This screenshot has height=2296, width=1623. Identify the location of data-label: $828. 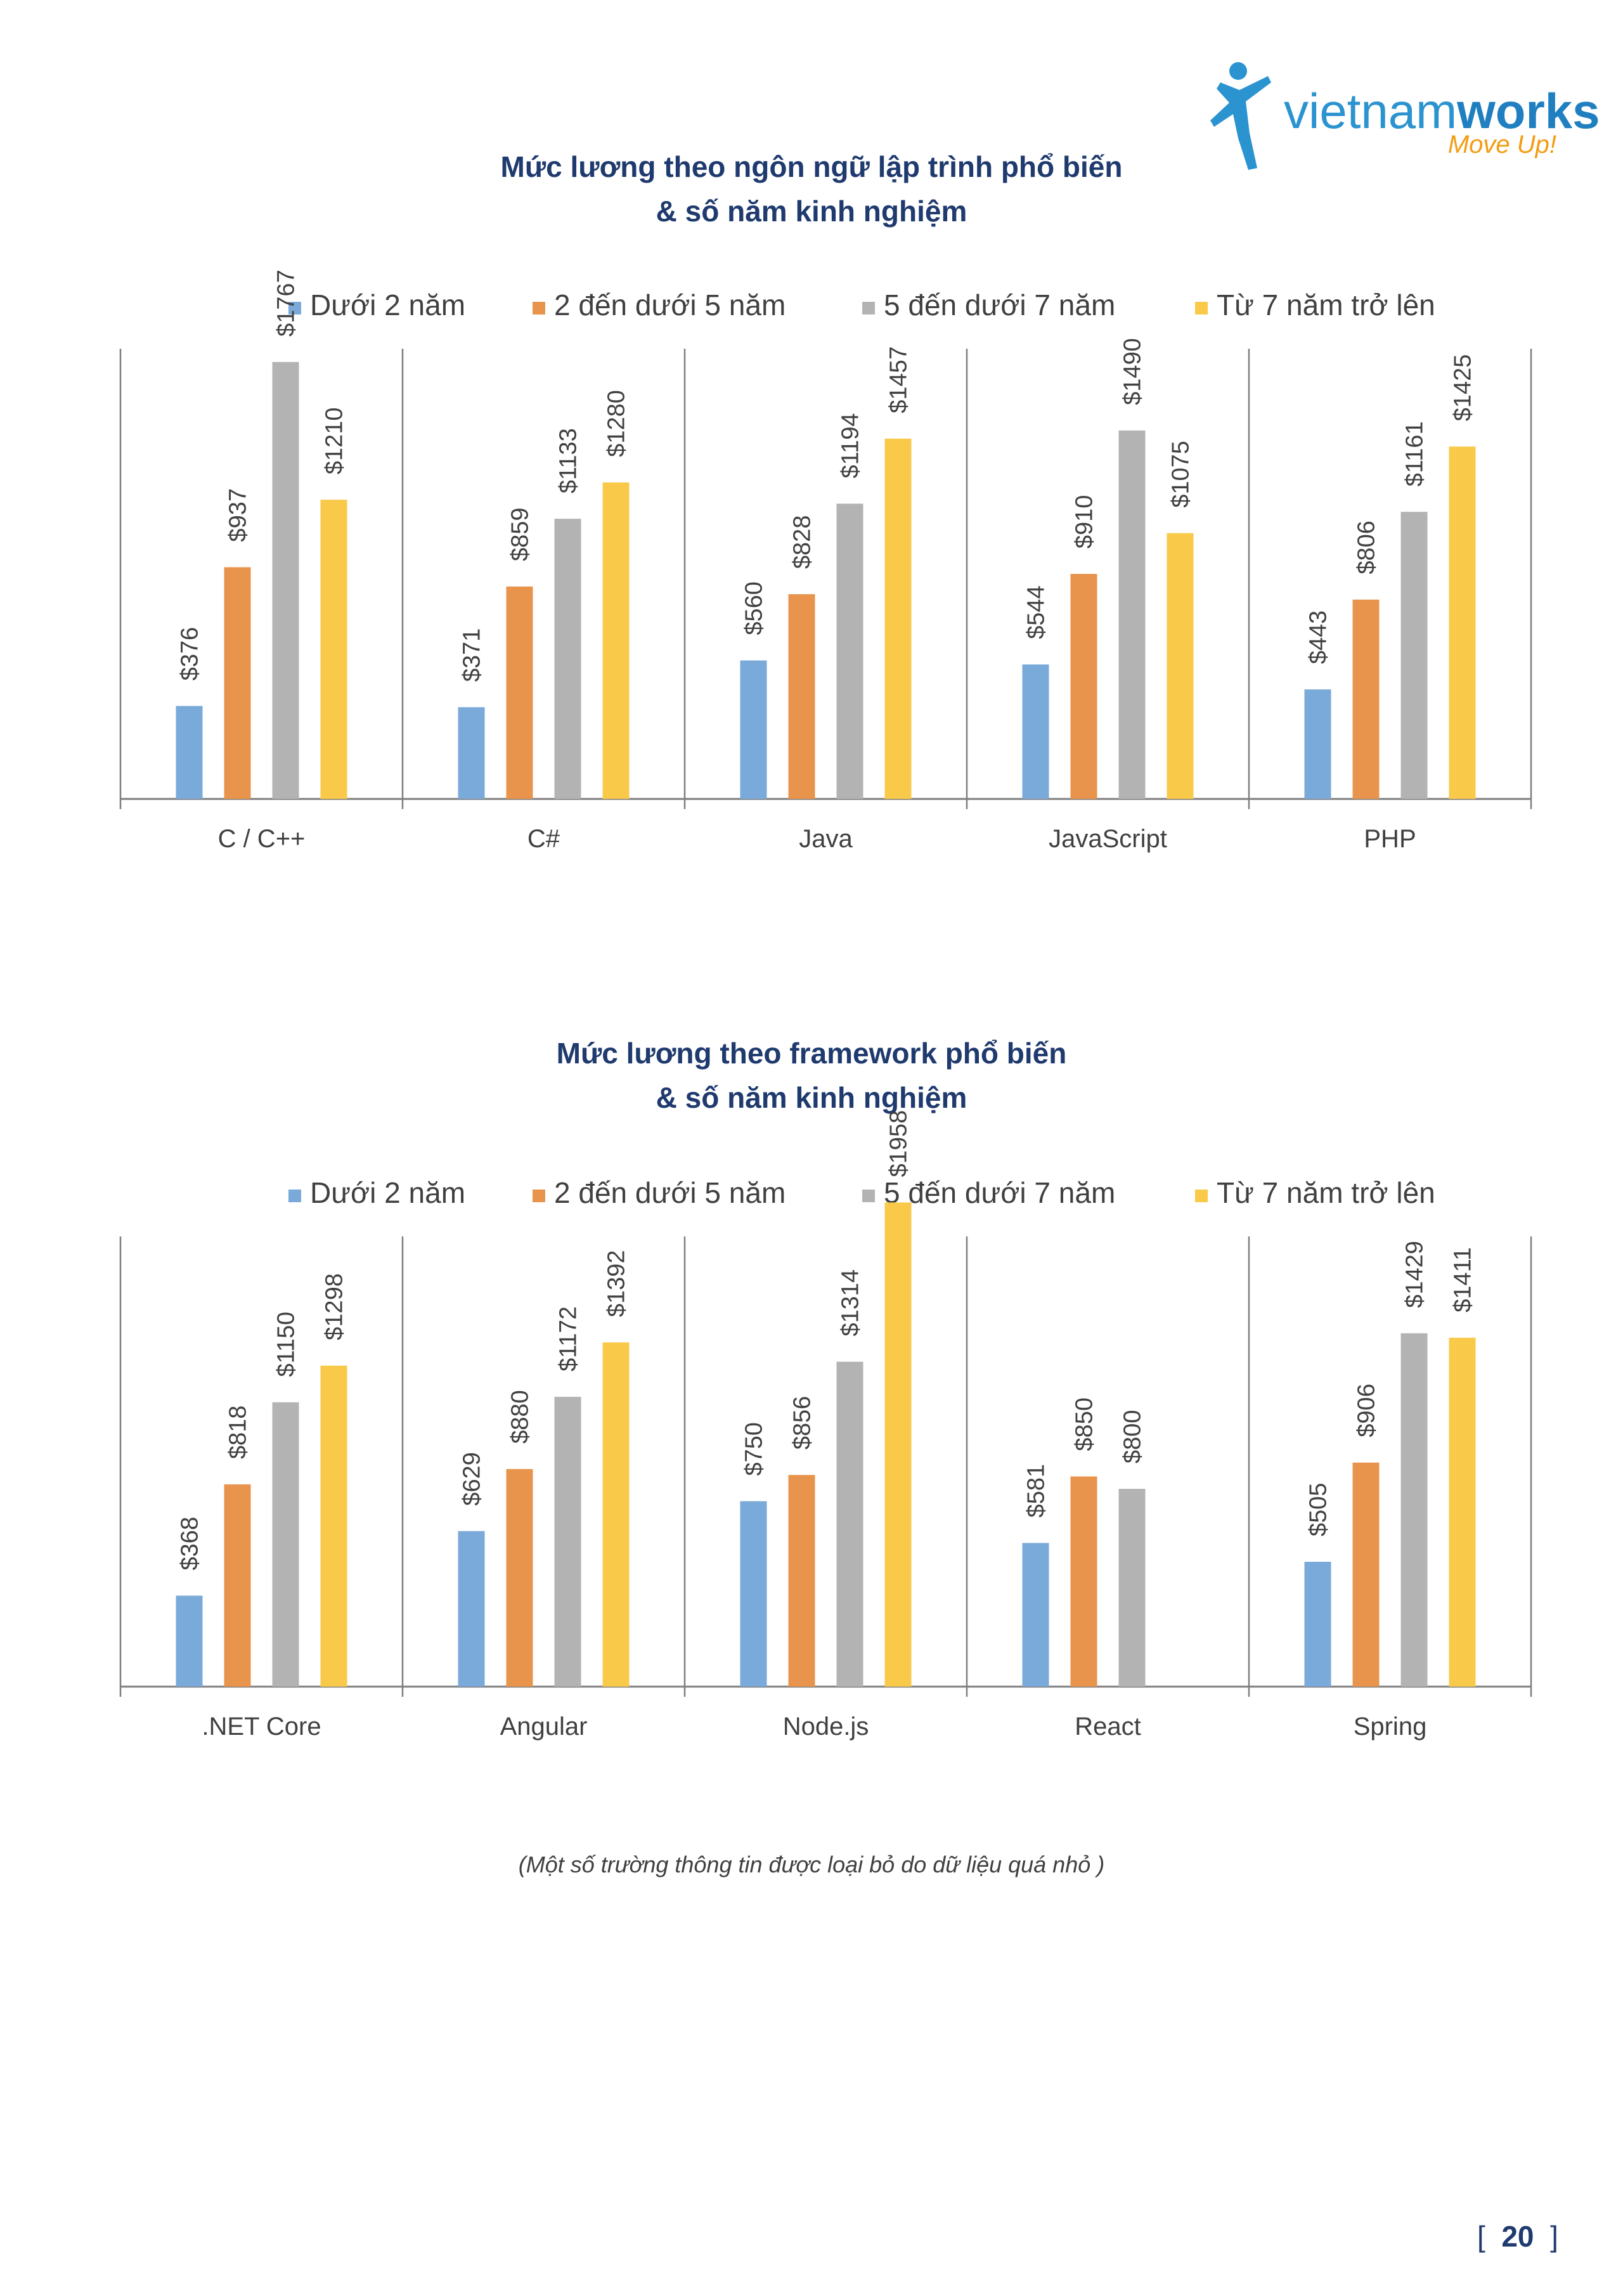
(802, 542).